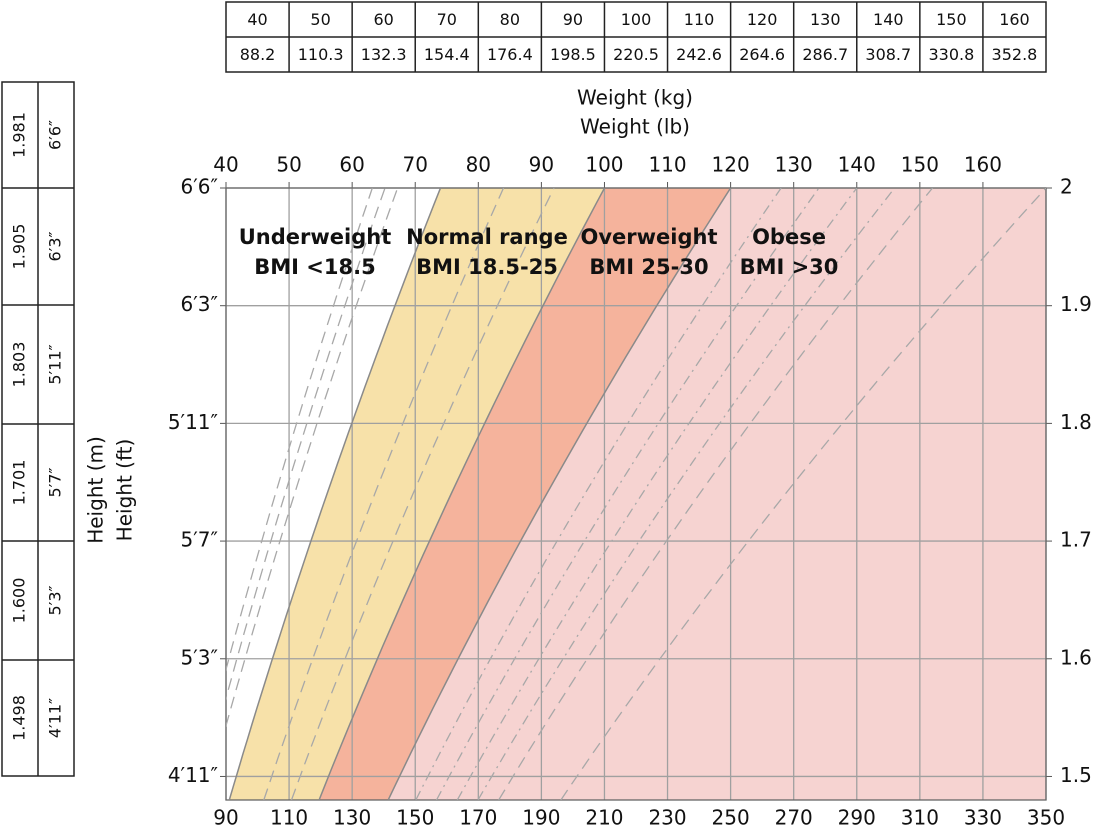  Describe the element at coordinates (55, 246) in the screenshot. I see `table-cell: 6′3″` at that location.